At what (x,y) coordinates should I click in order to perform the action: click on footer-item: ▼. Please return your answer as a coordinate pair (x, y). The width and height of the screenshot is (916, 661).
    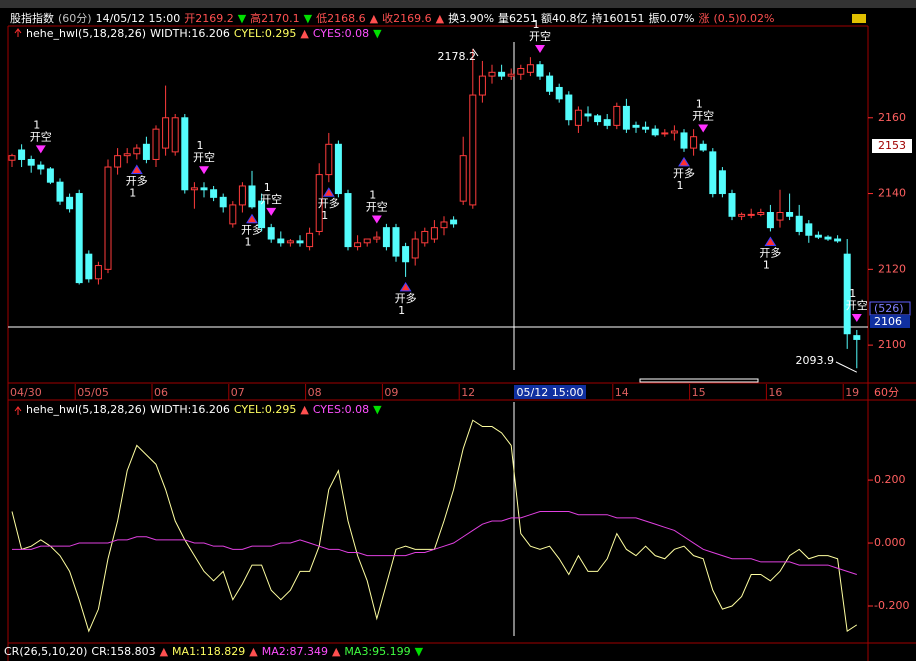
    Looking at the image, I should click on (419, 651).